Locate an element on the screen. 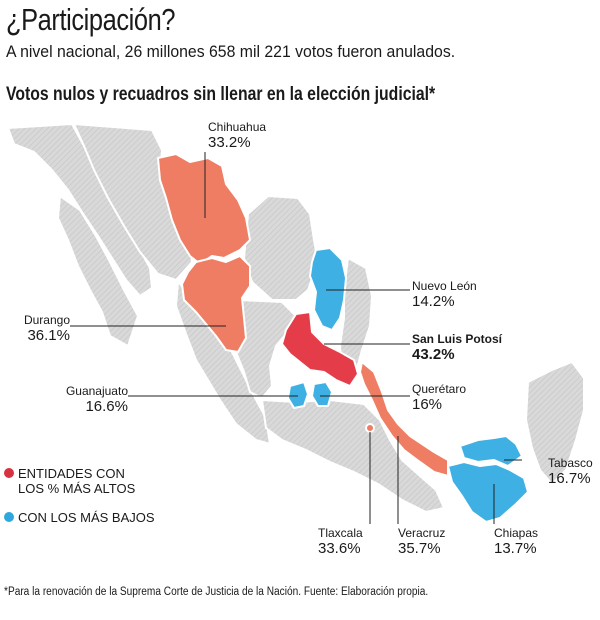 Image resolution: width=600 pixels, height=620 pixels. label-tlaxcala-name: Tlaxcala is located at coordinates (340, 533).